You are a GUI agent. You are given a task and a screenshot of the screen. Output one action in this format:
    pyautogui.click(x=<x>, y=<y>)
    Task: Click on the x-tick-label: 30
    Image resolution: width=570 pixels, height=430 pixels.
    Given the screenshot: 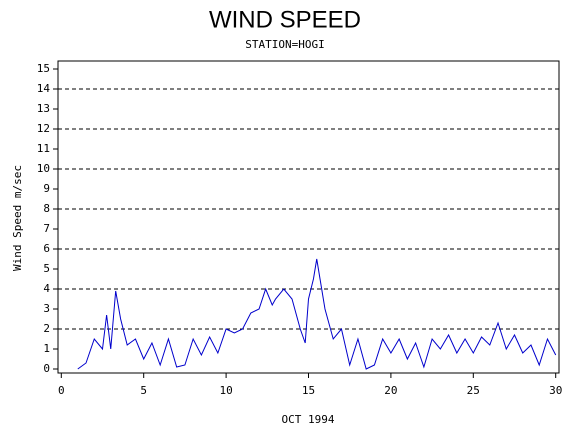 What is the action you would take?
    pyautogui.click(x=555, y=390)
    